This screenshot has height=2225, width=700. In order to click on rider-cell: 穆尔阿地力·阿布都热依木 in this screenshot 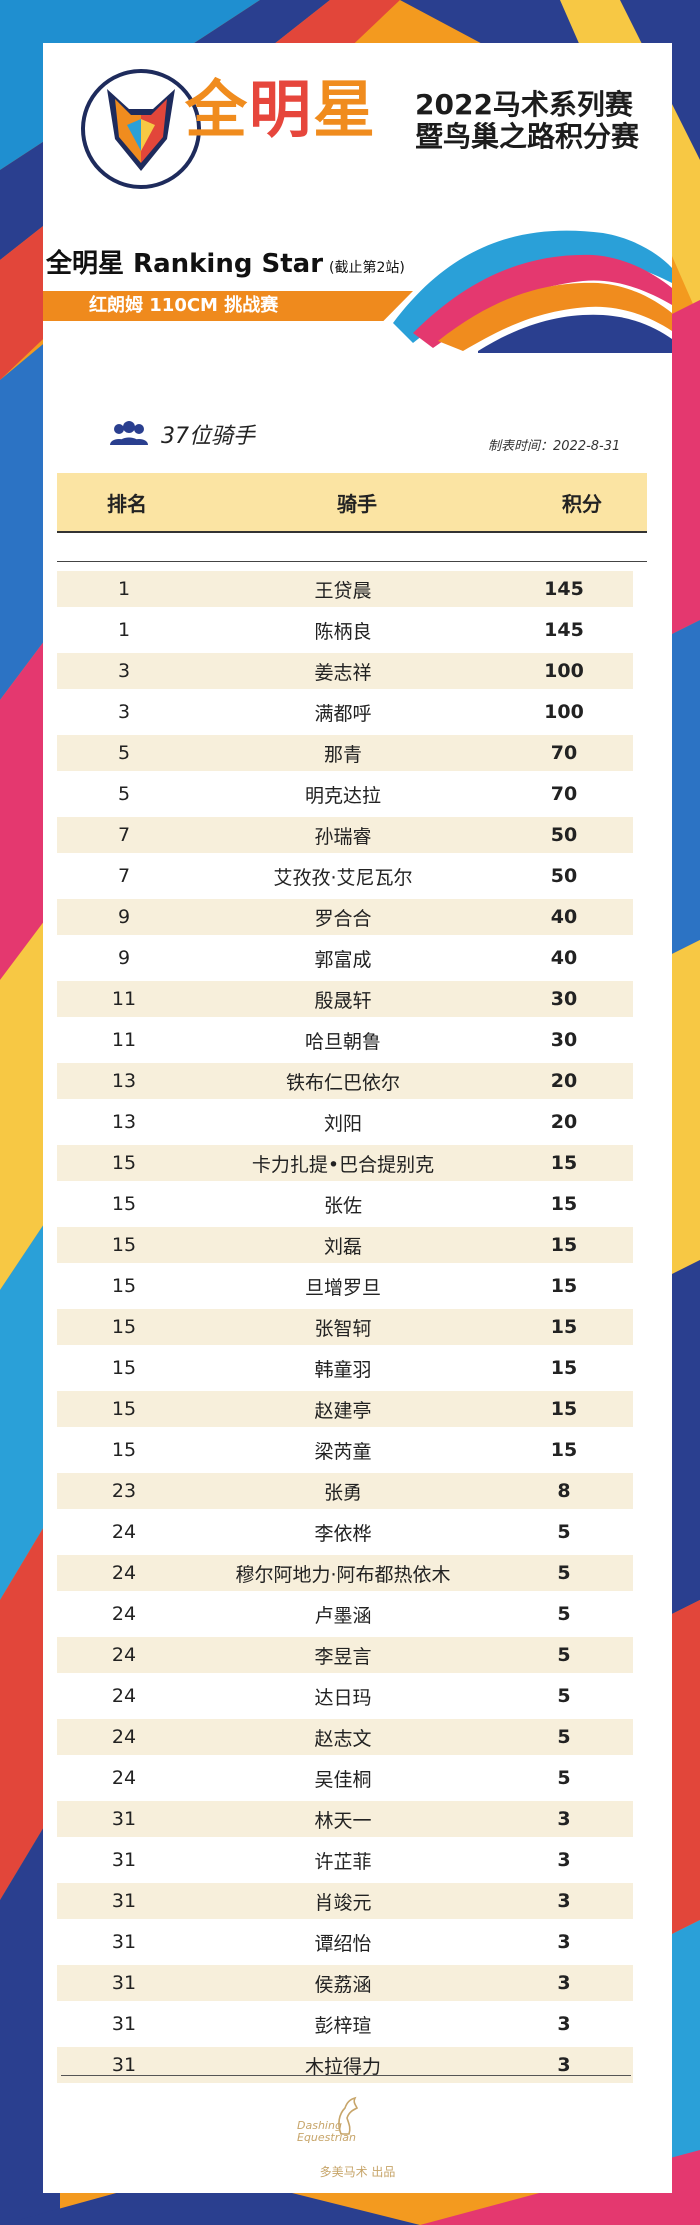, I will do `click(343, 1574)`.